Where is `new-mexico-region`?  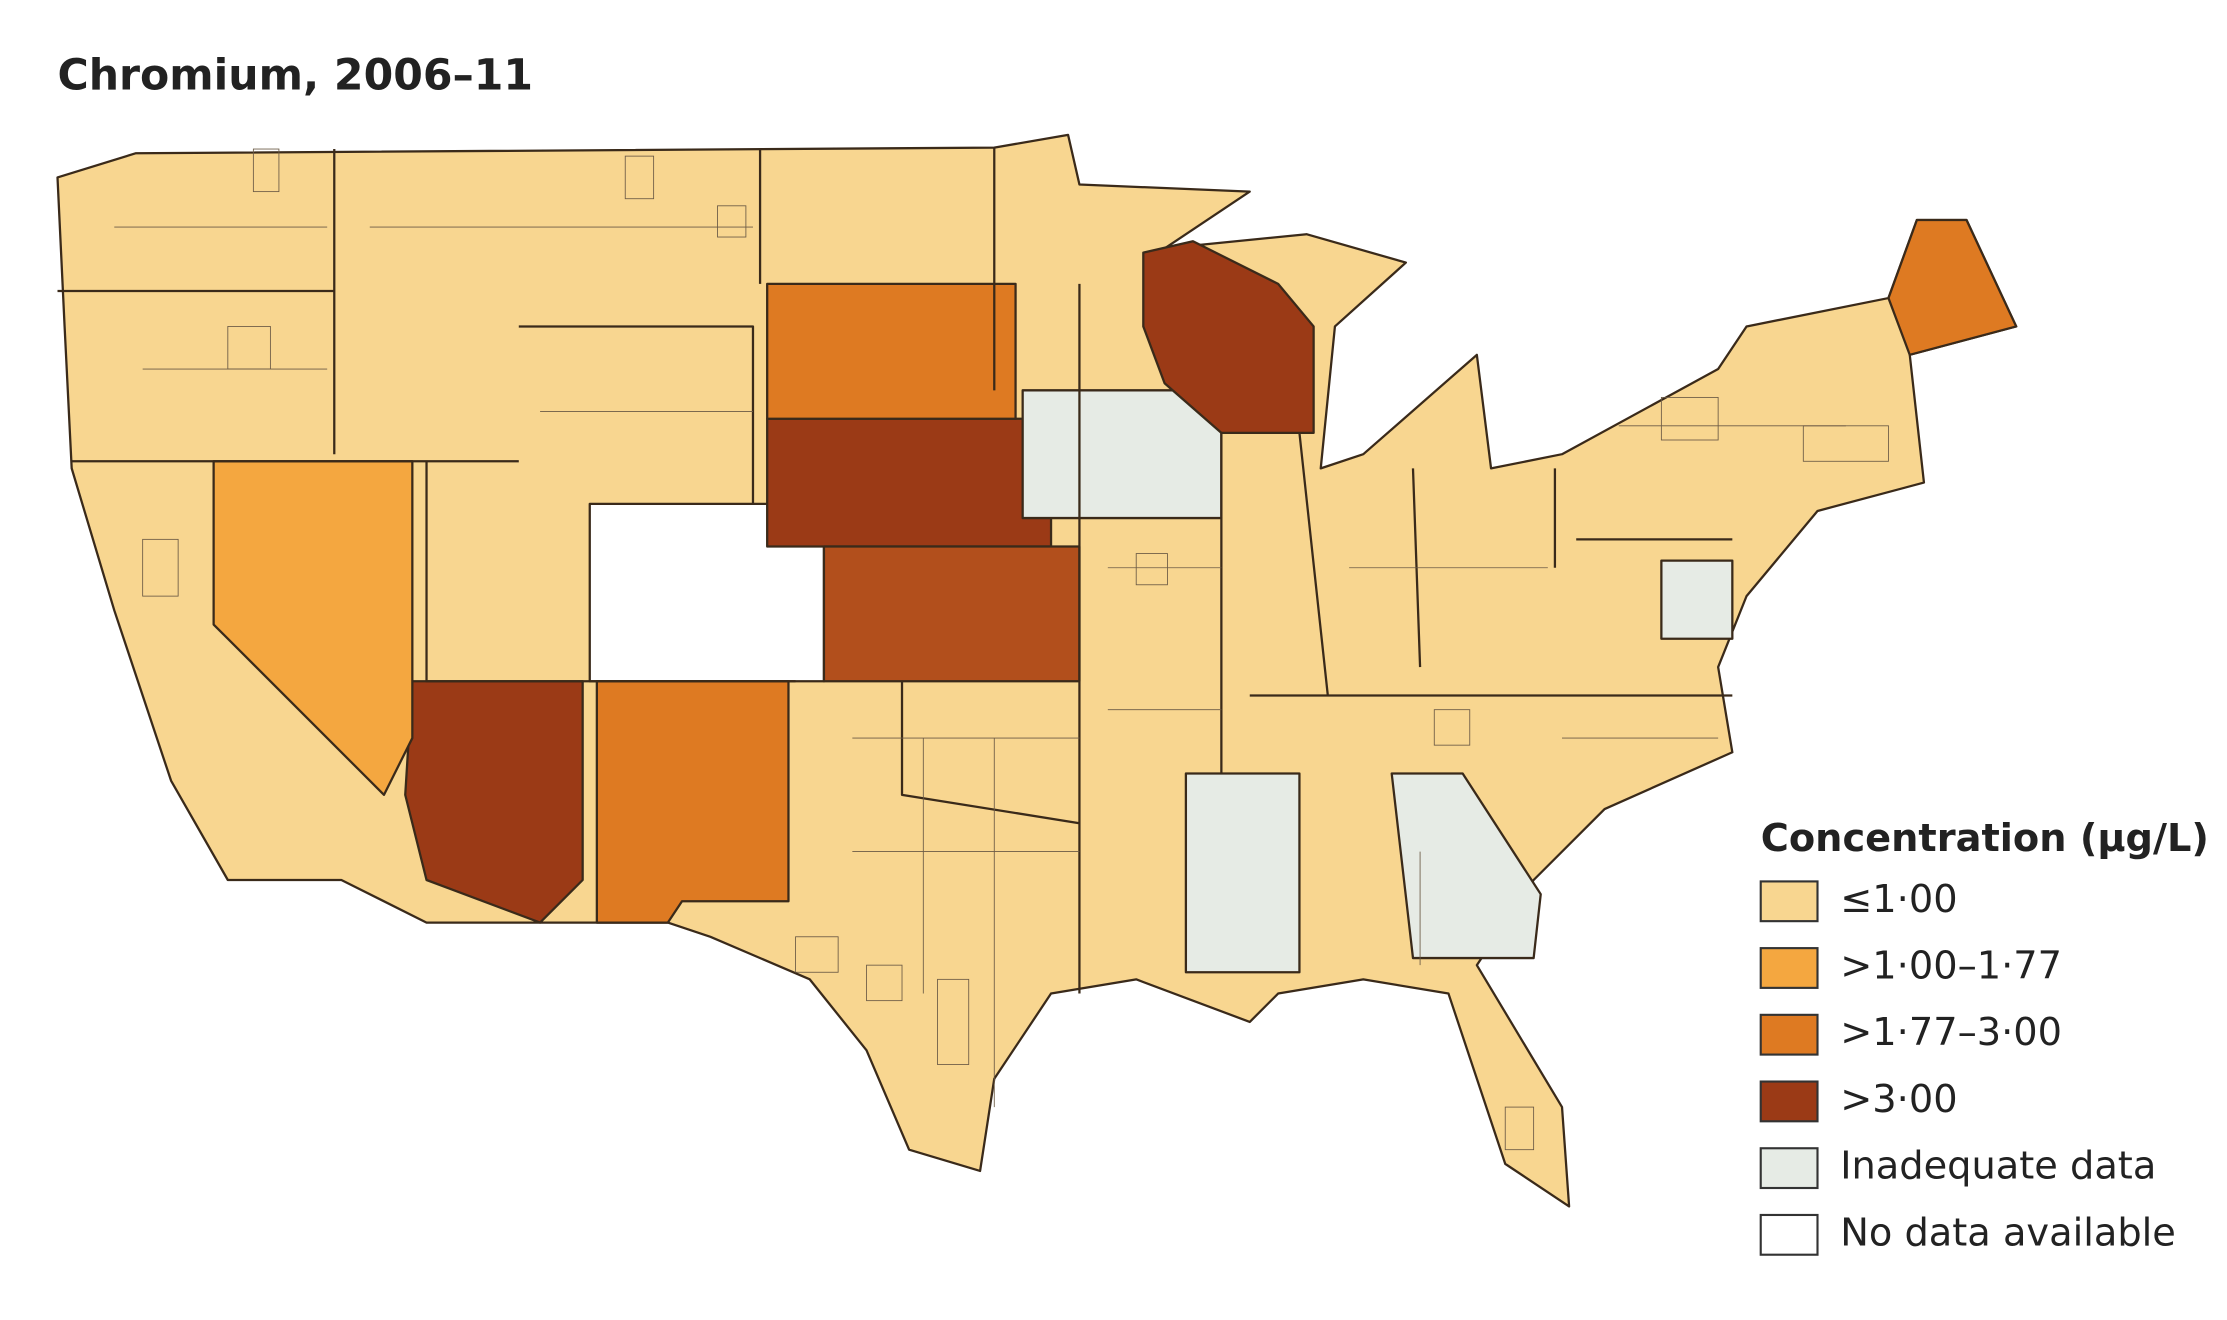
new-mexico-region is located at coordinates (692, 802).